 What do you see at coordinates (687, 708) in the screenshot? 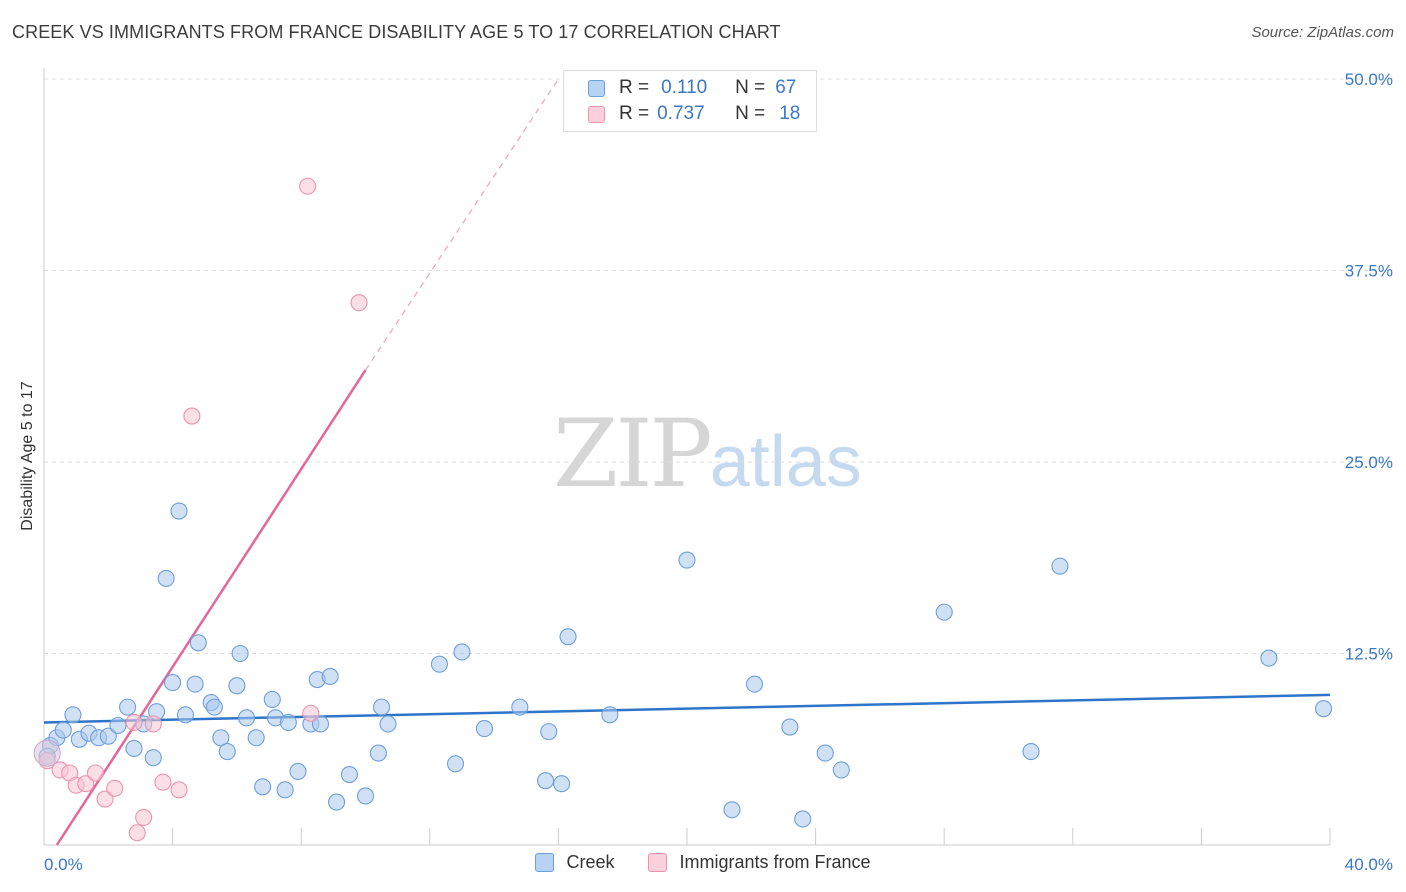
I see `trend-line-creek` at bounding box center [687, 708].